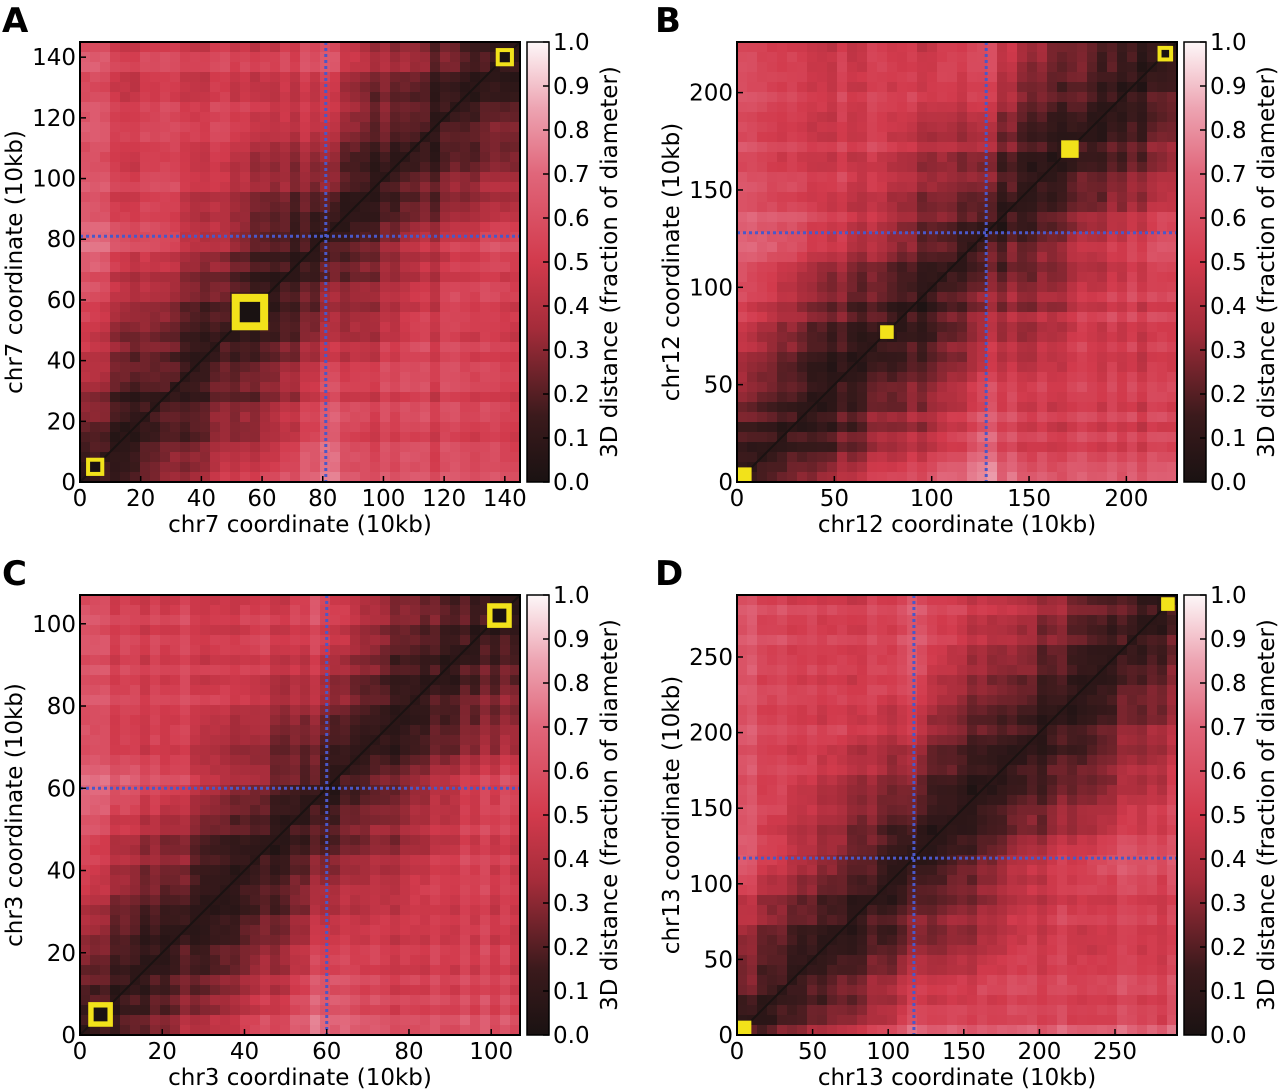  Describe the element at coordinates (15, 21) in the screenshot. I see `panel-letter: A` at that location.